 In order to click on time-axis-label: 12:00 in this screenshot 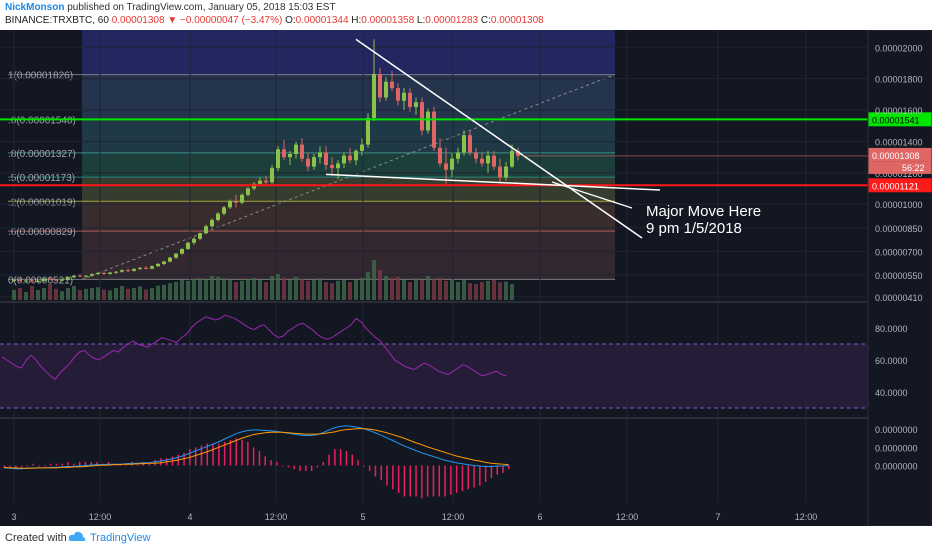, I will do `click(806, 517)`.